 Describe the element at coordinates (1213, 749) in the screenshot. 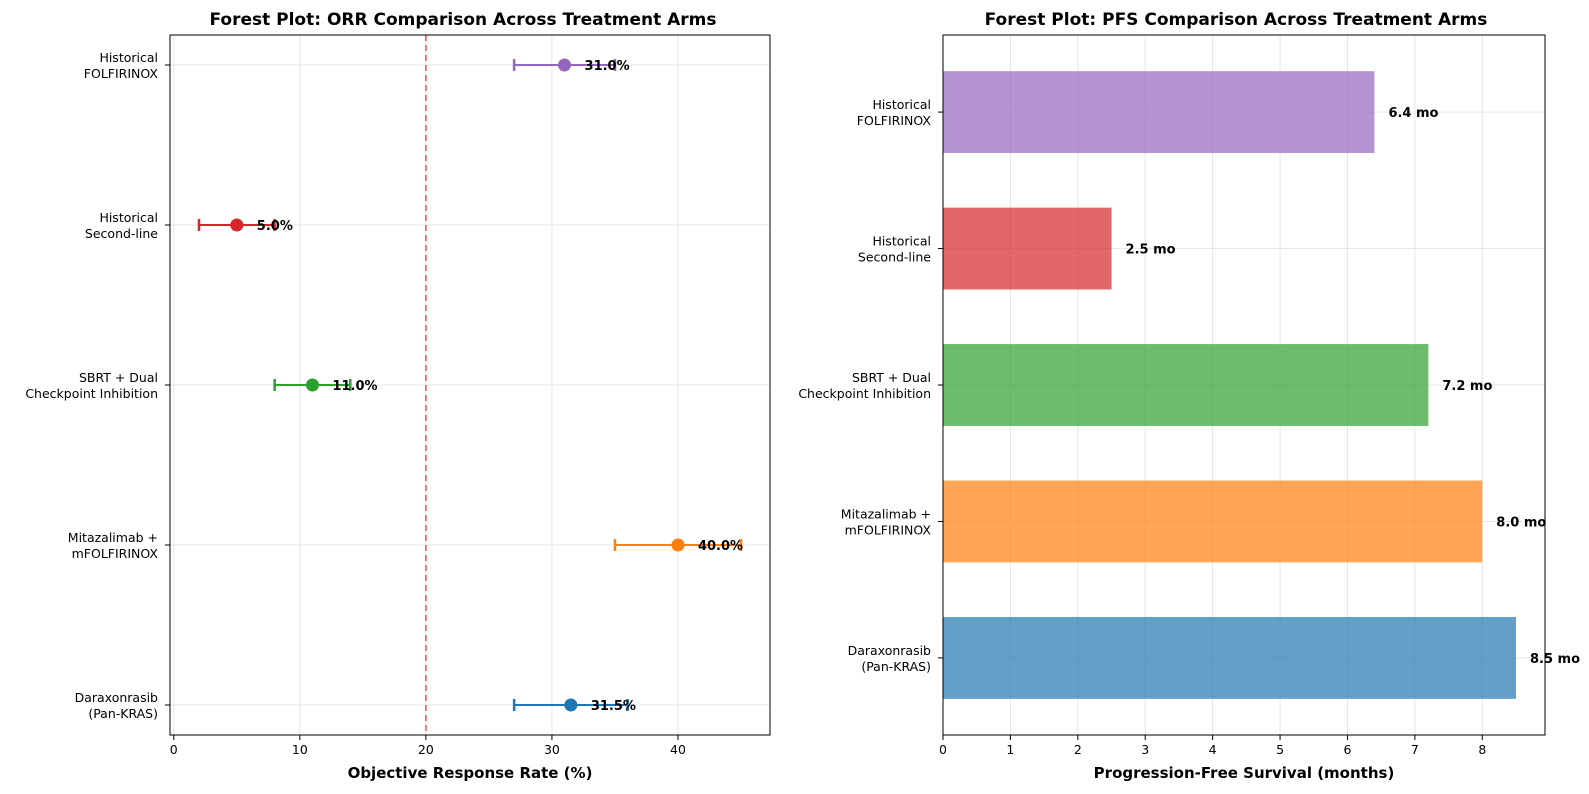

I see `pfs-x-tick-label: 4` at that location.